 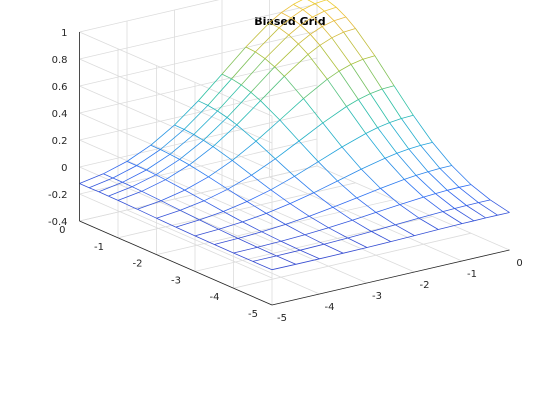 What do you see at coordinates (64, 33) in the screenshot?
I see `z-tick-label: 1` at bounding box center [64, 33].